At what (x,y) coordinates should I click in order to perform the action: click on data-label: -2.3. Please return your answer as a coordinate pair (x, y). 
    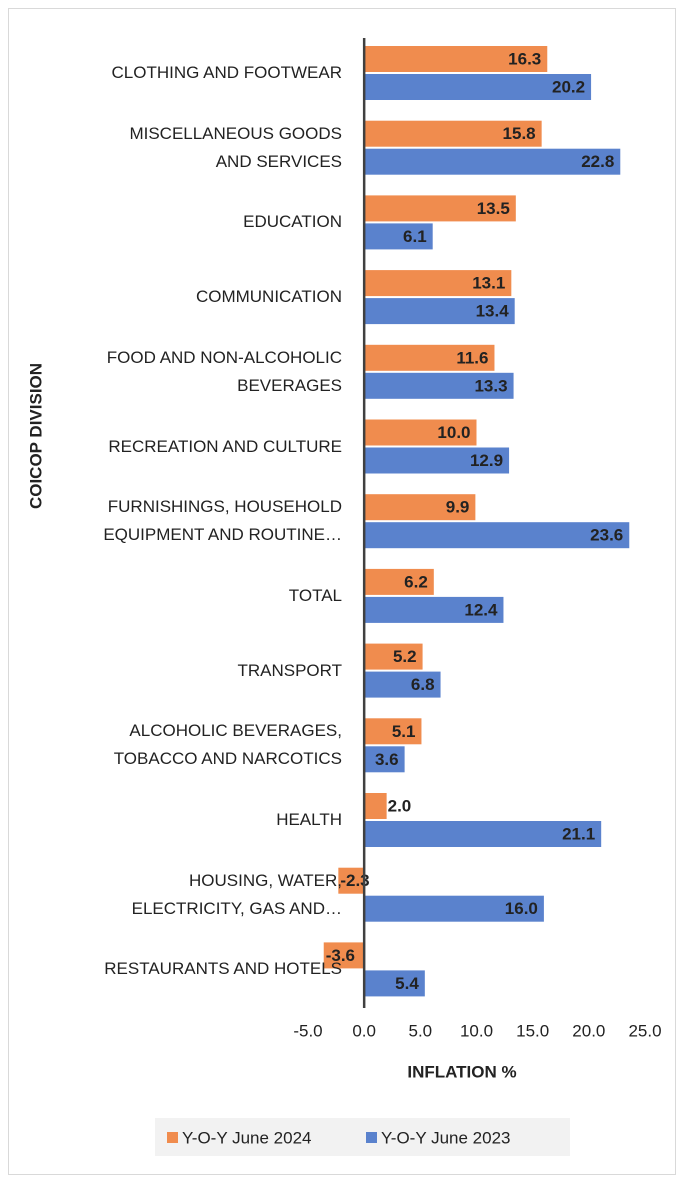
    Looking at the image, I should click on (354, 880).